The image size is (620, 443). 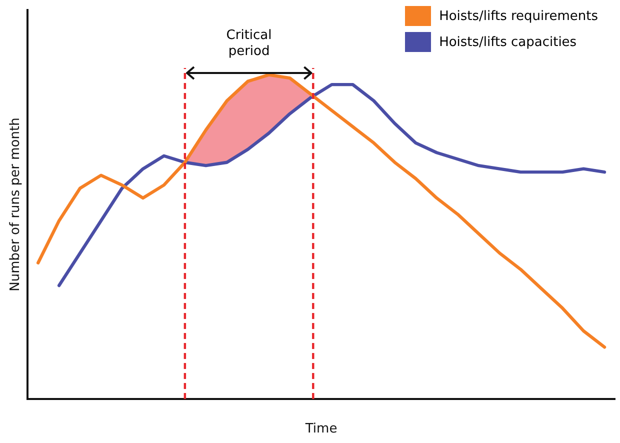 I want to click on legend-label: Hoists/lifts capacities, so click(x=508, y=42).